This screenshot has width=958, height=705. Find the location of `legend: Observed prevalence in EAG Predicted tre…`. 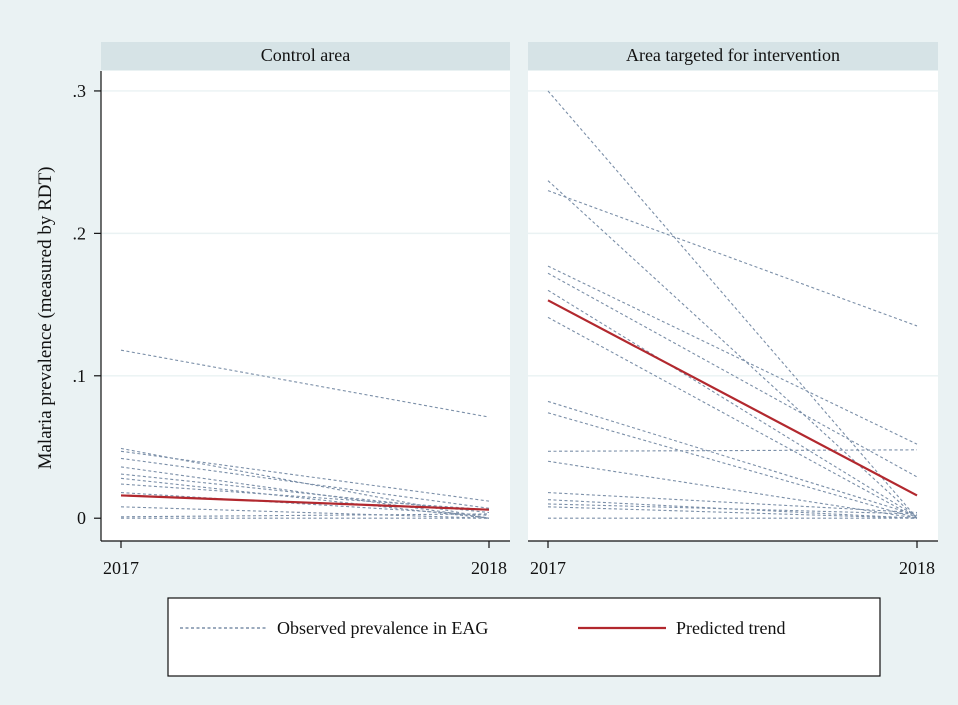

legend: Observed prevalence in EAG Predicted tre… is located at coordinates (524, 637).